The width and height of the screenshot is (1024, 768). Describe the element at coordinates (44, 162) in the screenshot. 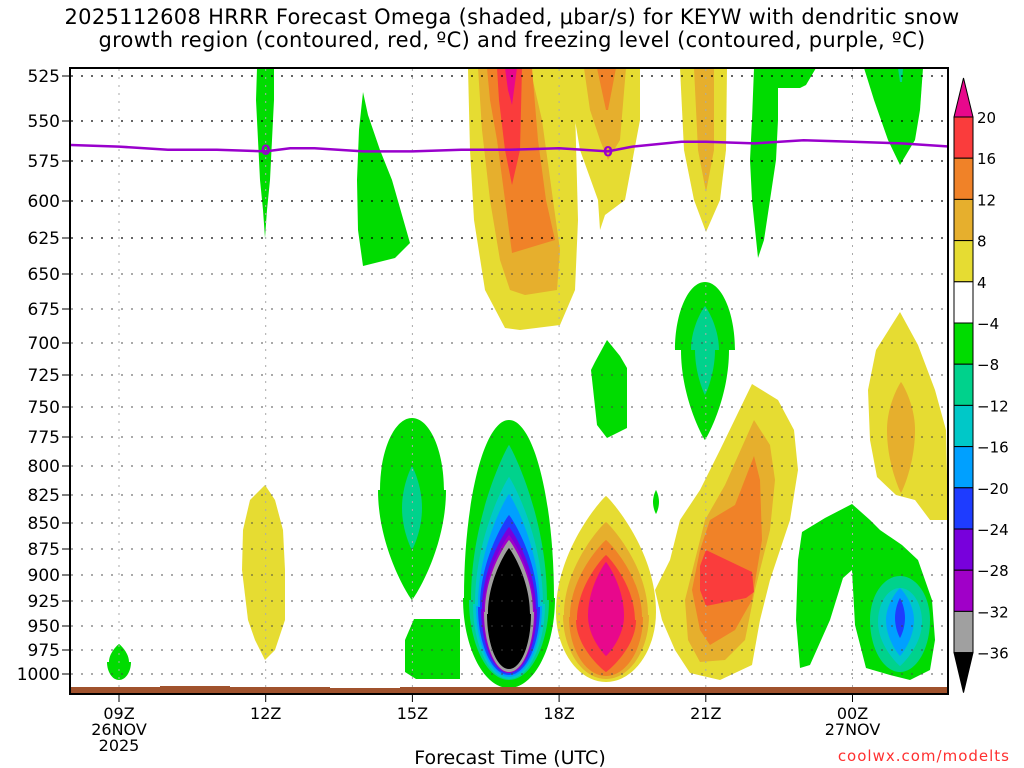

I see `y-tick-label: 575` at that location.